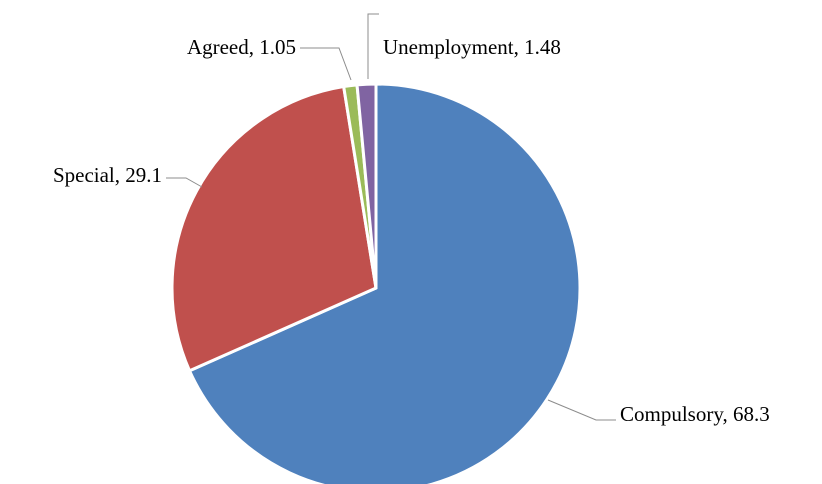 This screenshot has height=484, width=822. I want to click on leader-line-agreed, so click(326, 64).